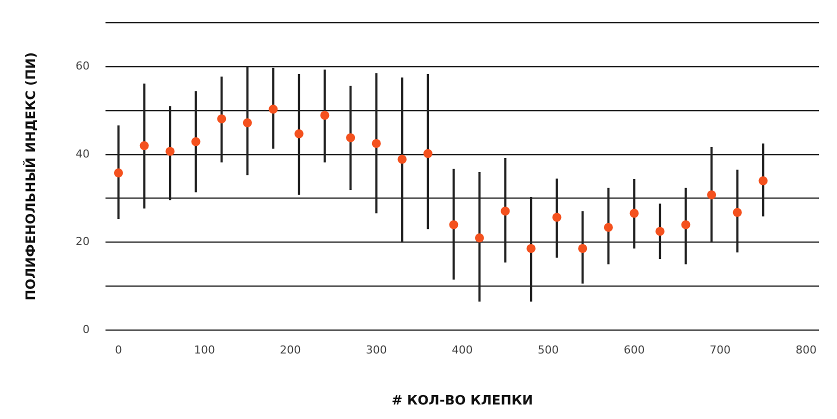 This screenshot has height=419, width=837. Describe the element at coordinates (86, 329) in the screenshot. I see `y-tick-label: 0` at that location.